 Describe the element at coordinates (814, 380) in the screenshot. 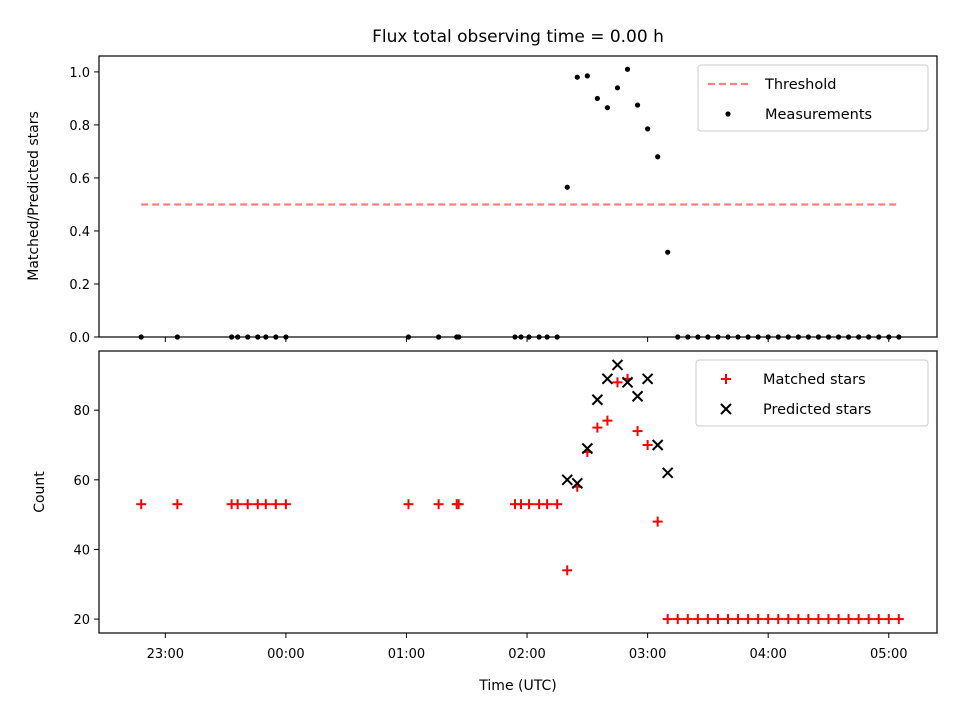

I see `legend-label: Matched stars` at that location.